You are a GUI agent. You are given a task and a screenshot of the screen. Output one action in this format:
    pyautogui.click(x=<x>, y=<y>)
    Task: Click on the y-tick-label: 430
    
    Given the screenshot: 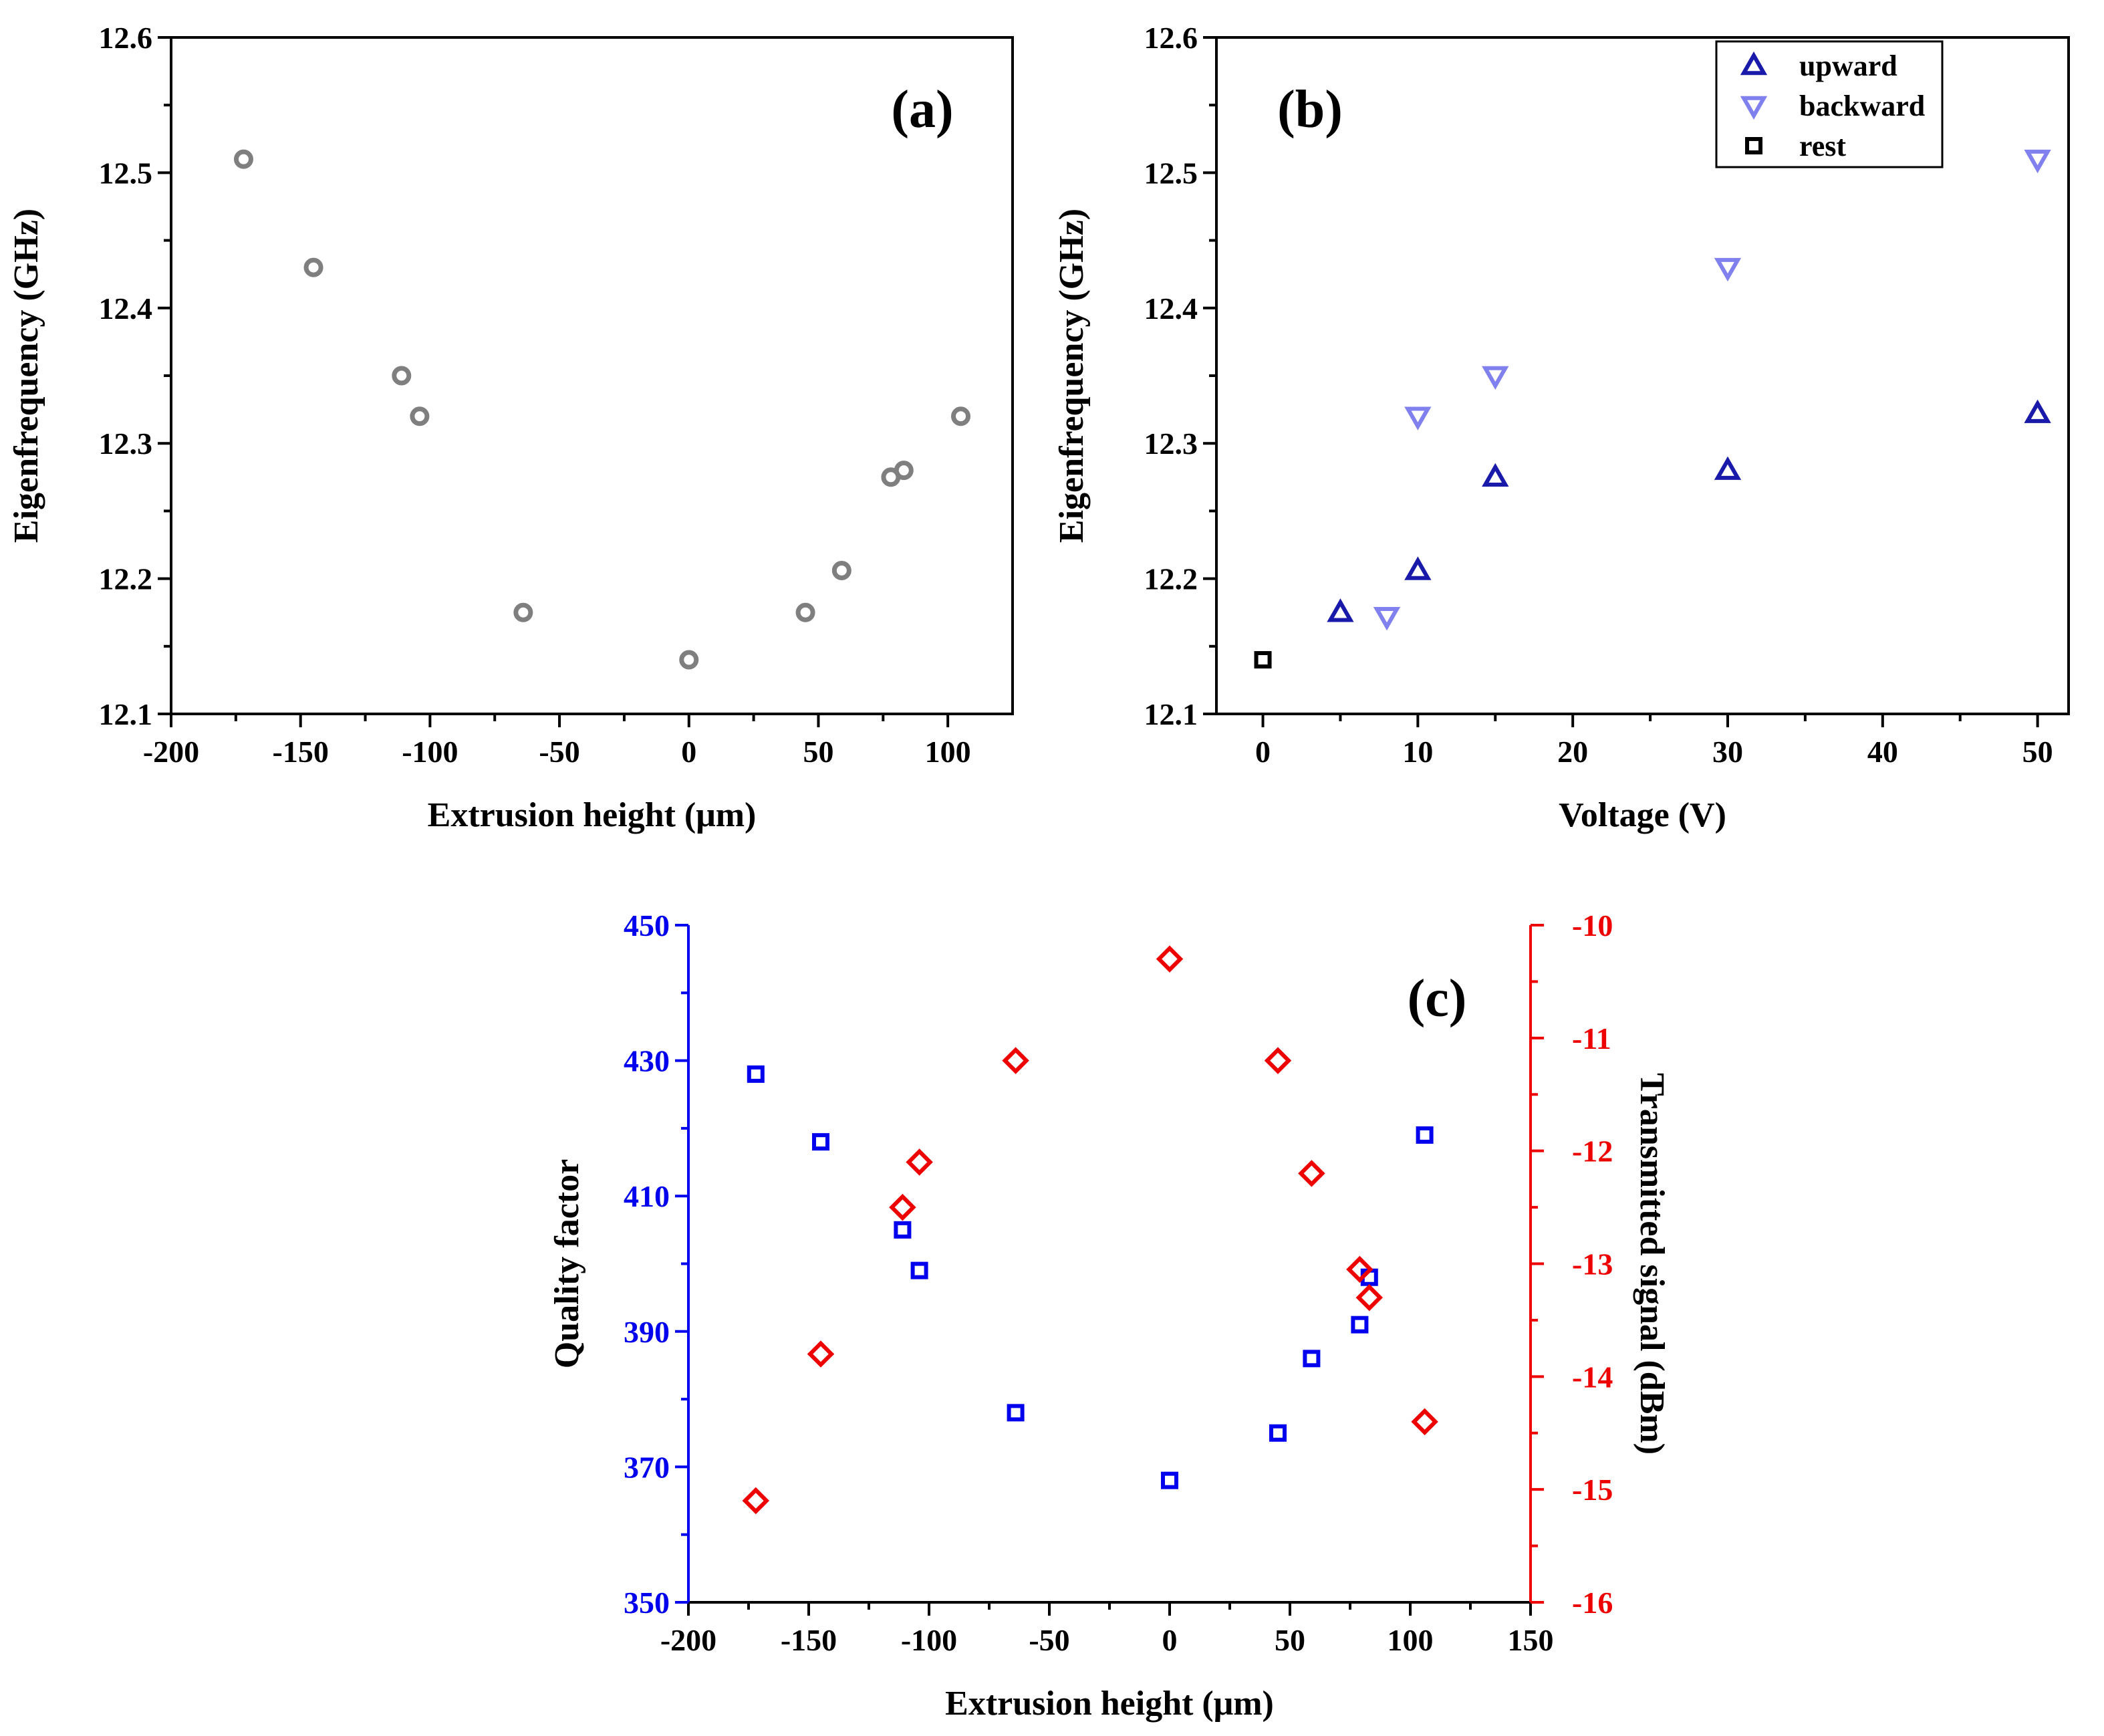 What is the action you would take?
    pyautogui.click(x=647, y=1061)
    